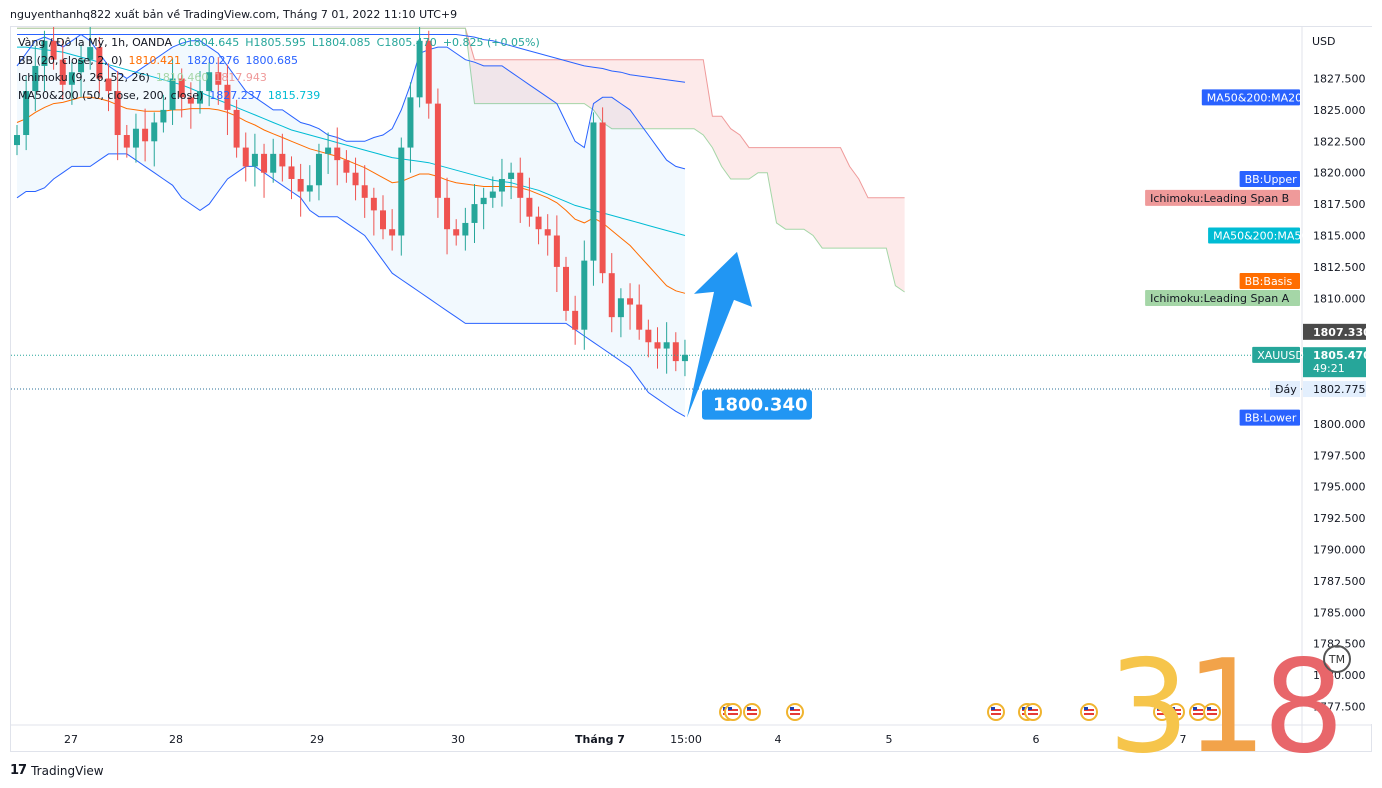  Describe the element at coordinates (1269, 281) in the screenshot. I see `axis-tag-label: BB:Basis` at that location.